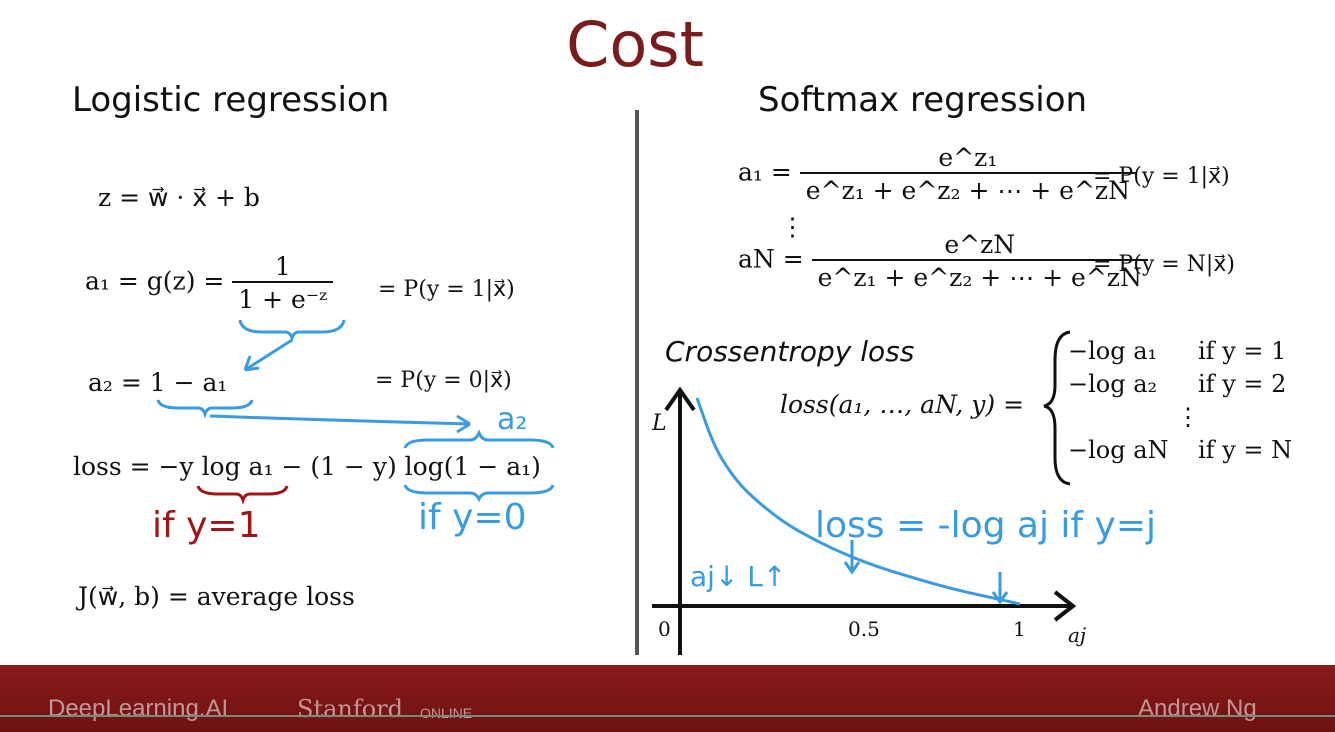 The image size is (1335, 732). What do you see at coordinates (512, 419) in the screenshot?
I see `note-a2: a₂` at bounding box center [512, 419].